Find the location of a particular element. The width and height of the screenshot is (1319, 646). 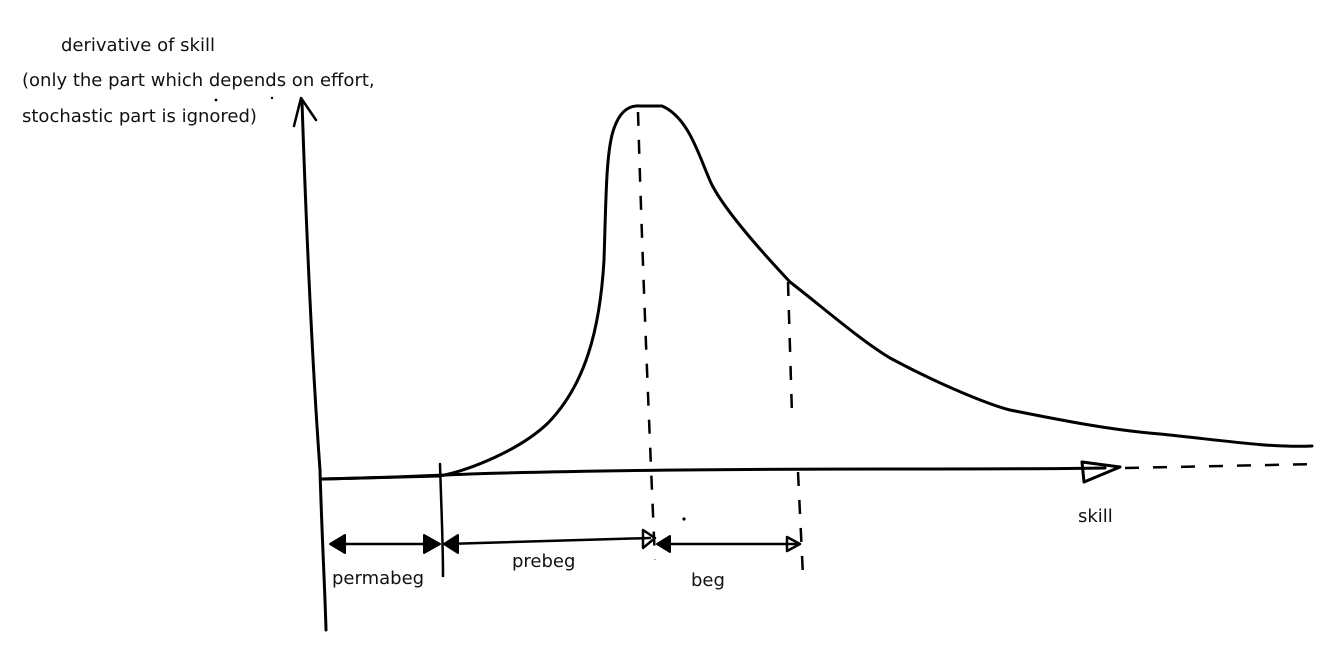

y-axis-line is located at coordinates (314, 366).